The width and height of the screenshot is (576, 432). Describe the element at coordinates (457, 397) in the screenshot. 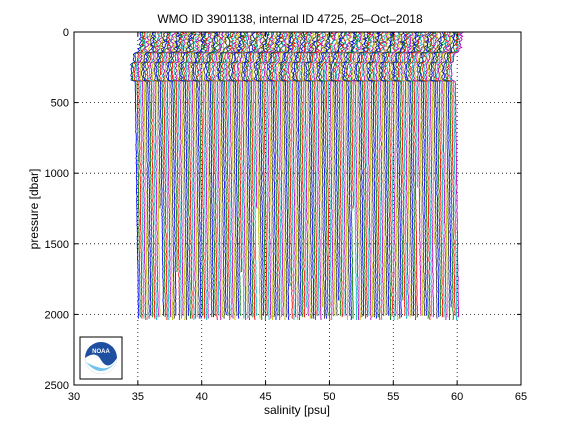

I see `x-tick-label: 60` at that location.